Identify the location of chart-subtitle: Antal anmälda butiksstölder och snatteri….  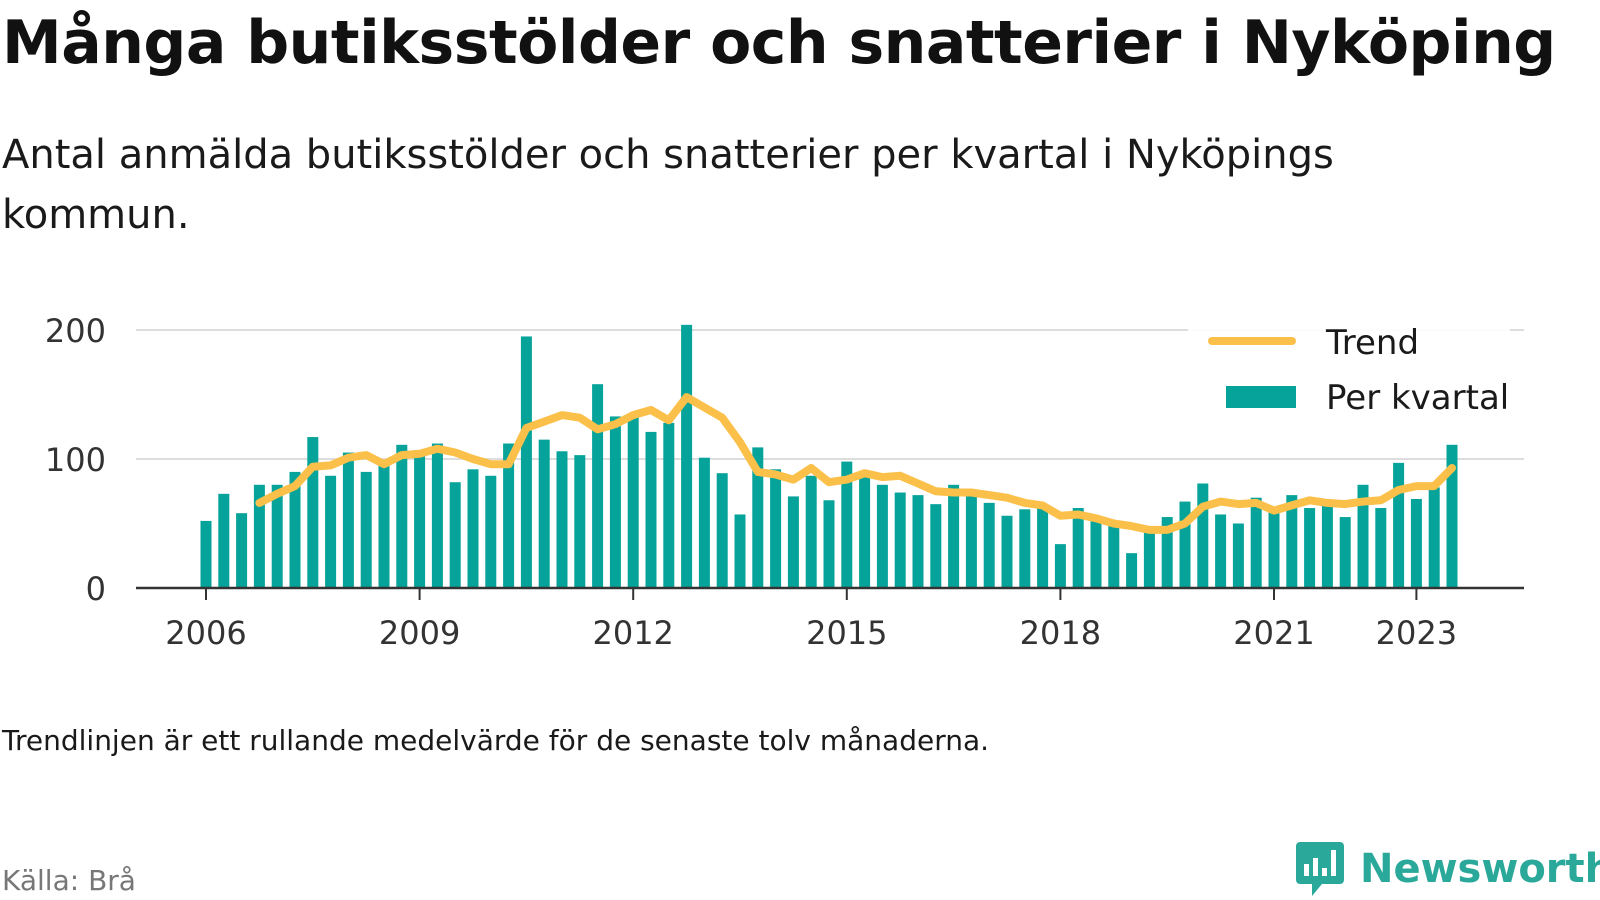
(668, 185).